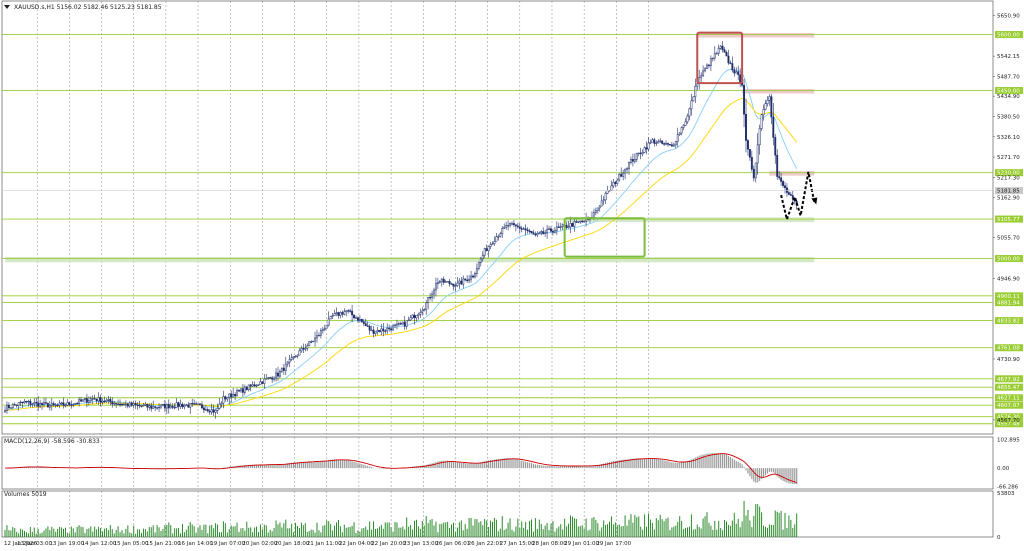 Image resolution: width=1024 pixels, height=551 pixels. Describe the element at coordinates (1008, 279) in the screenshot. I see `price-tick-label: 4946.90` at that location.